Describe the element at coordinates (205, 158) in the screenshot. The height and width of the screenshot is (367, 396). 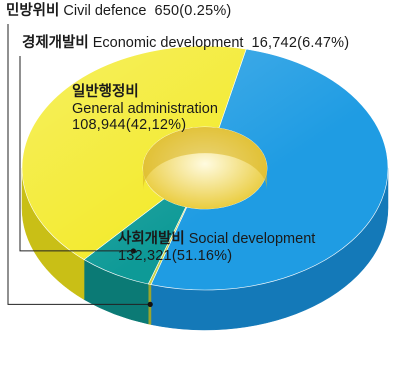
I see `hole-inner-wall` at that location.